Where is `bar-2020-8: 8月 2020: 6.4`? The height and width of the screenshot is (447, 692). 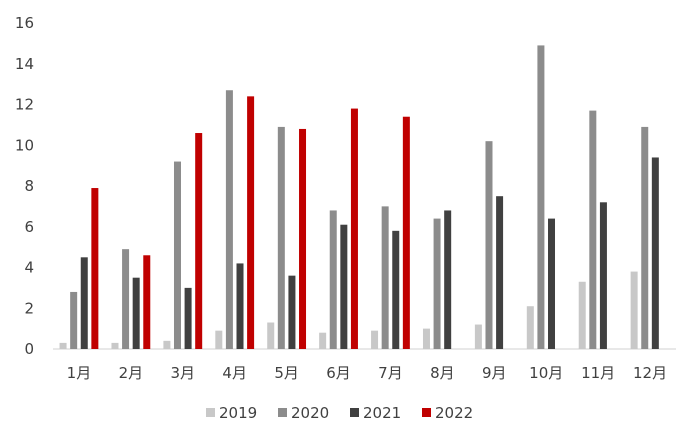 bar-2020-8: 8月 2020: 6.4 is located at coordinates (437, 283).